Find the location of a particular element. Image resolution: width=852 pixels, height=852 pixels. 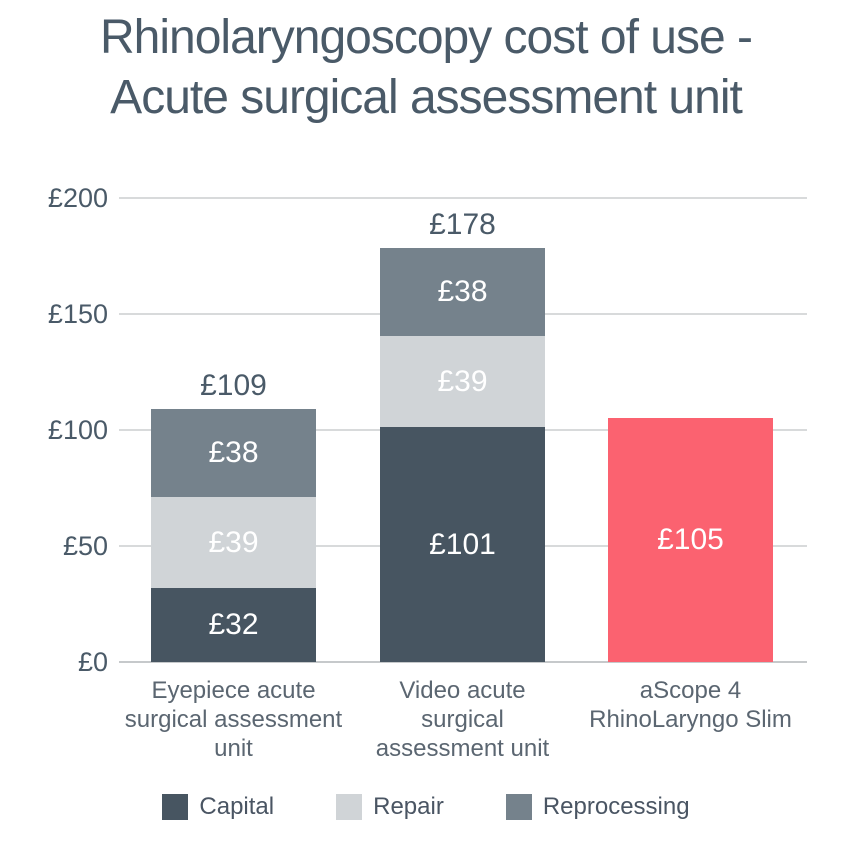

bar-segment-capital: £101 is located at coordinates (462, 544).